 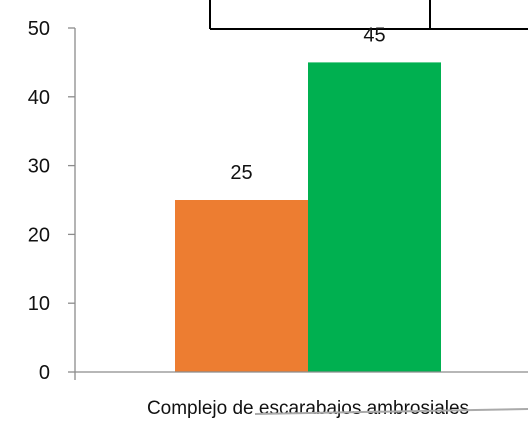 I want to click on y-tick-label: 40, so click(x=39, y=98).